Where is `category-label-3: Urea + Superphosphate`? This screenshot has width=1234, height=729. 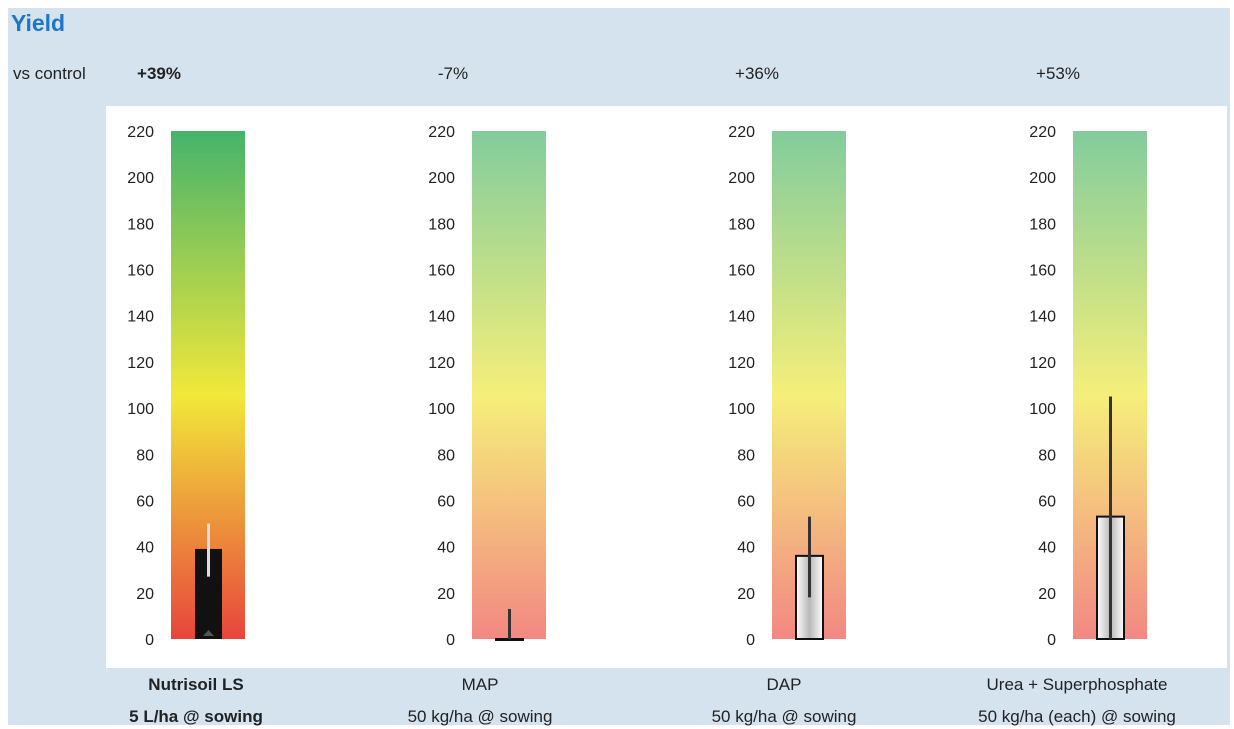
category-label-3: Urea + Superphosphate is located at coordinates (1077, 684).